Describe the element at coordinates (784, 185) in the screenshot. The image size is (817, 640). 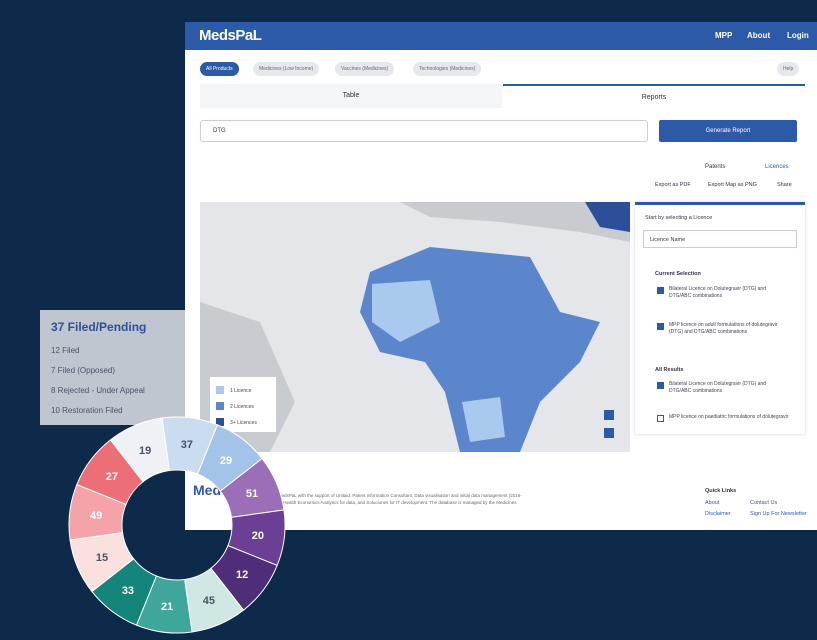
I see `export-link: Share` at that location.